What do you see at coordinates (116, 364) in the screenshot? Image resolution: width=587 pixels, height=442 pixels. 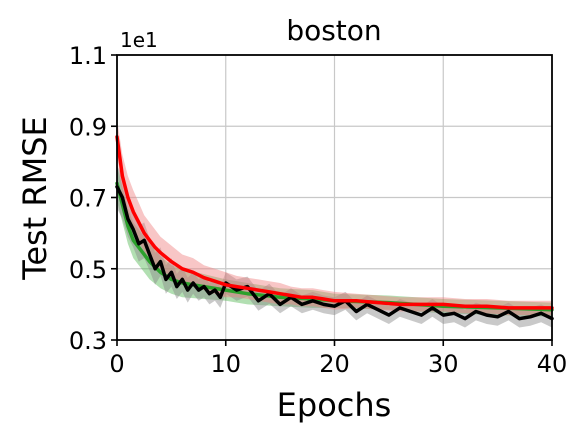 I see `x-tick-label: 0` at bounding box center [116, 364].